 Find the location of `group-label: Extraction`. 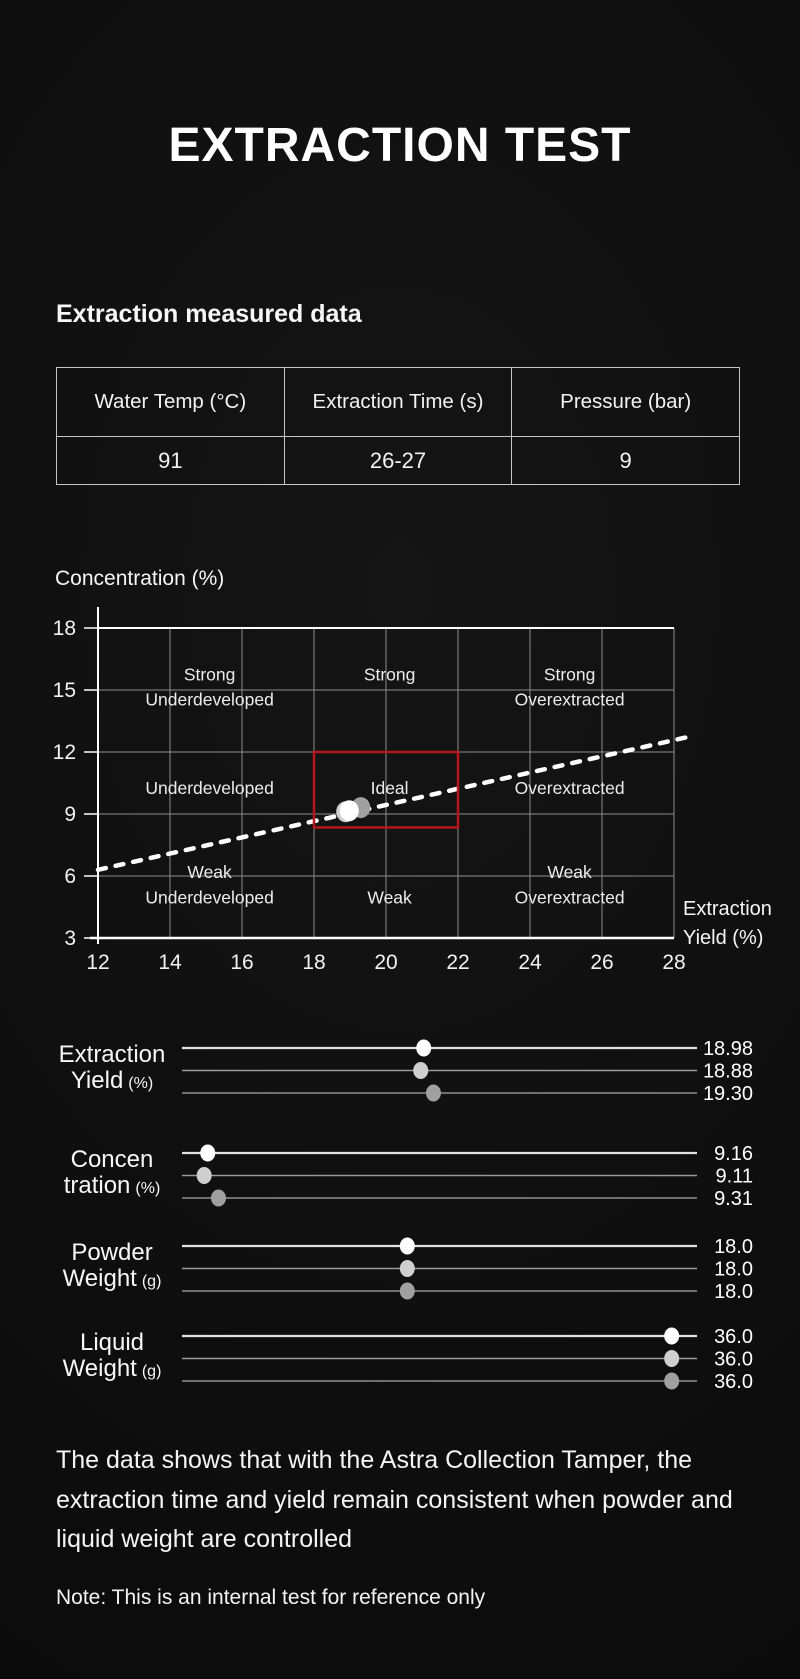

group-label: Extraction is located at coordinates (112, 1054).